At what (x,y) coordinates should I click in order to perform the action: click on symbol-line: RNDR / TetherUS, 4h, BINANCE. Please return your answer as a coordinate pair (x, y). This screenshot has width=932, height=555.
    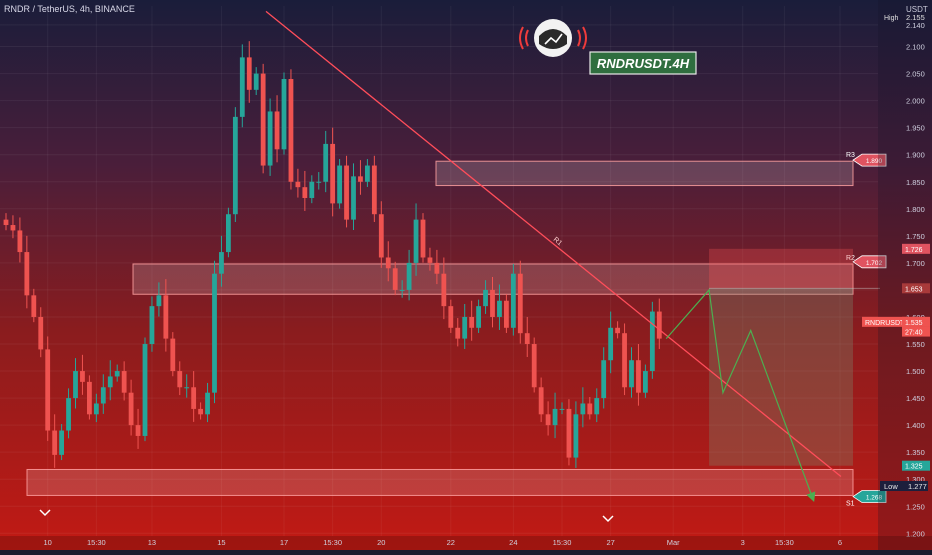
    Looking at the image, I should click on (69, 9).